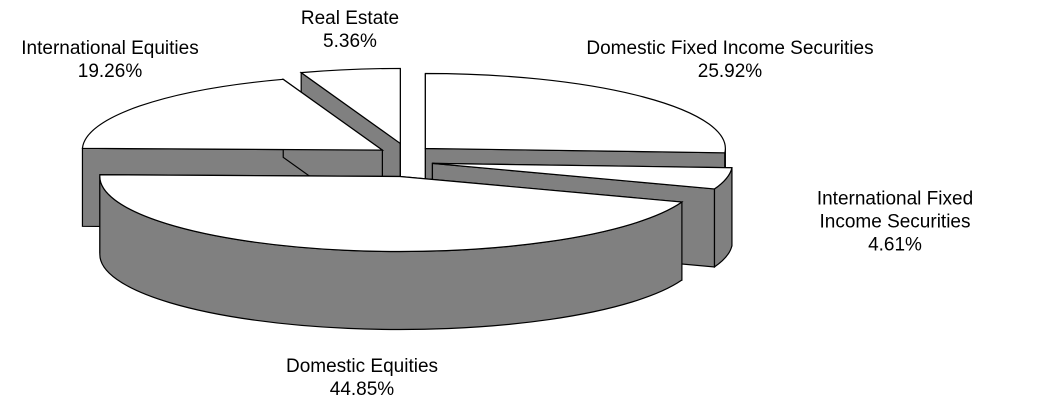  Describe the element at coordinates (362, 366) in the screenshot. I see `category-label: Domestic Equities` at that location.